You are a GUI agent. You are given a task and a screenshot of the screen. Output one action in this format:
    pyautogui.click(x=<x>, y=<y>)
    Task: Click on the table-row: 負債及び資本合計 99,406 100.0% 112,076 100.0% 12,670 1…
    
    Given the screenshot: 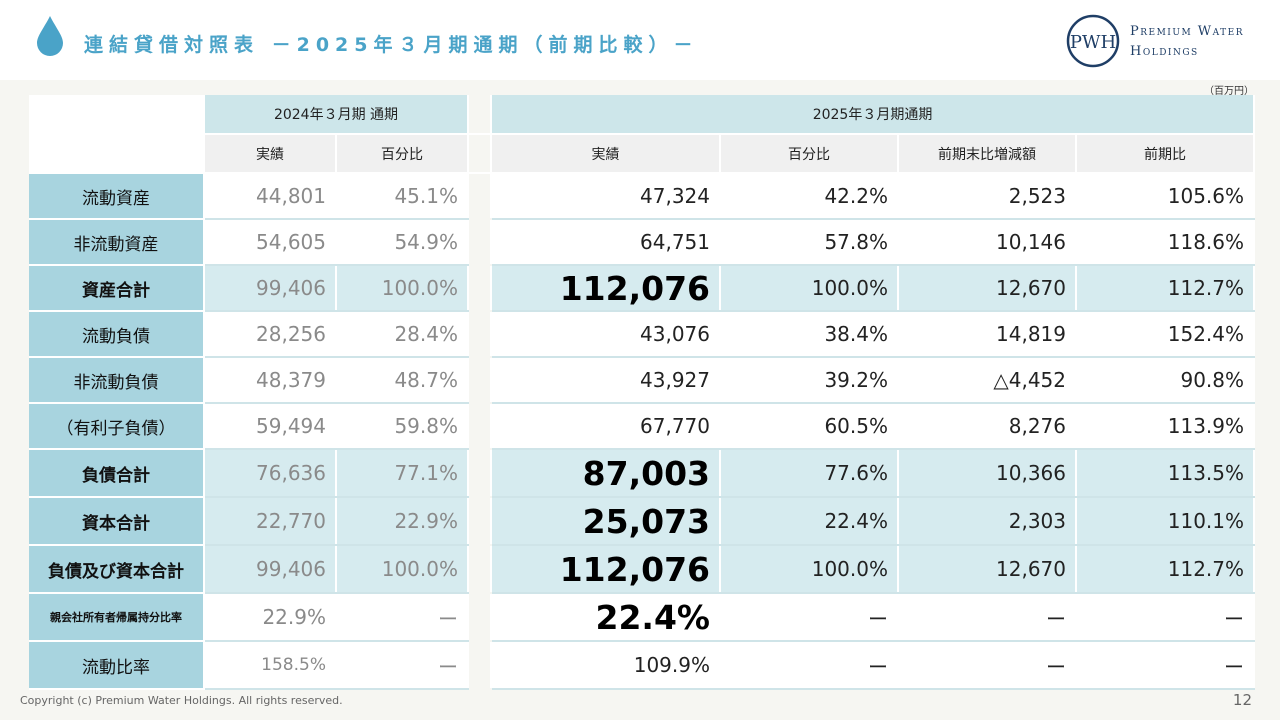 What is the action you would take?
    pyautogui.click(x=642, y=569)
    